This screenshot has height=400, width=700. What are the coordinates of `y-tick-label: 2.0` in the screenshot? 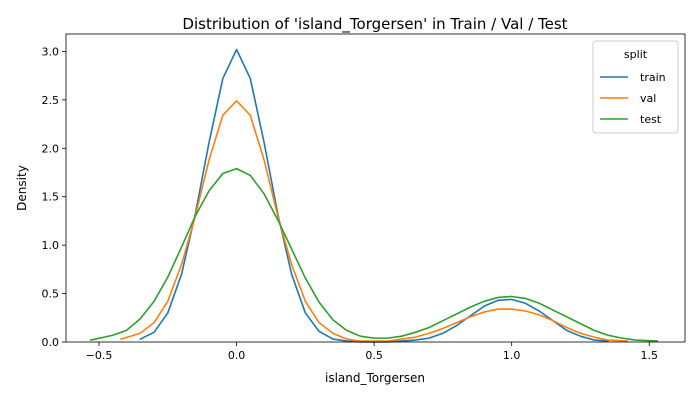 It's located at (51, 148).